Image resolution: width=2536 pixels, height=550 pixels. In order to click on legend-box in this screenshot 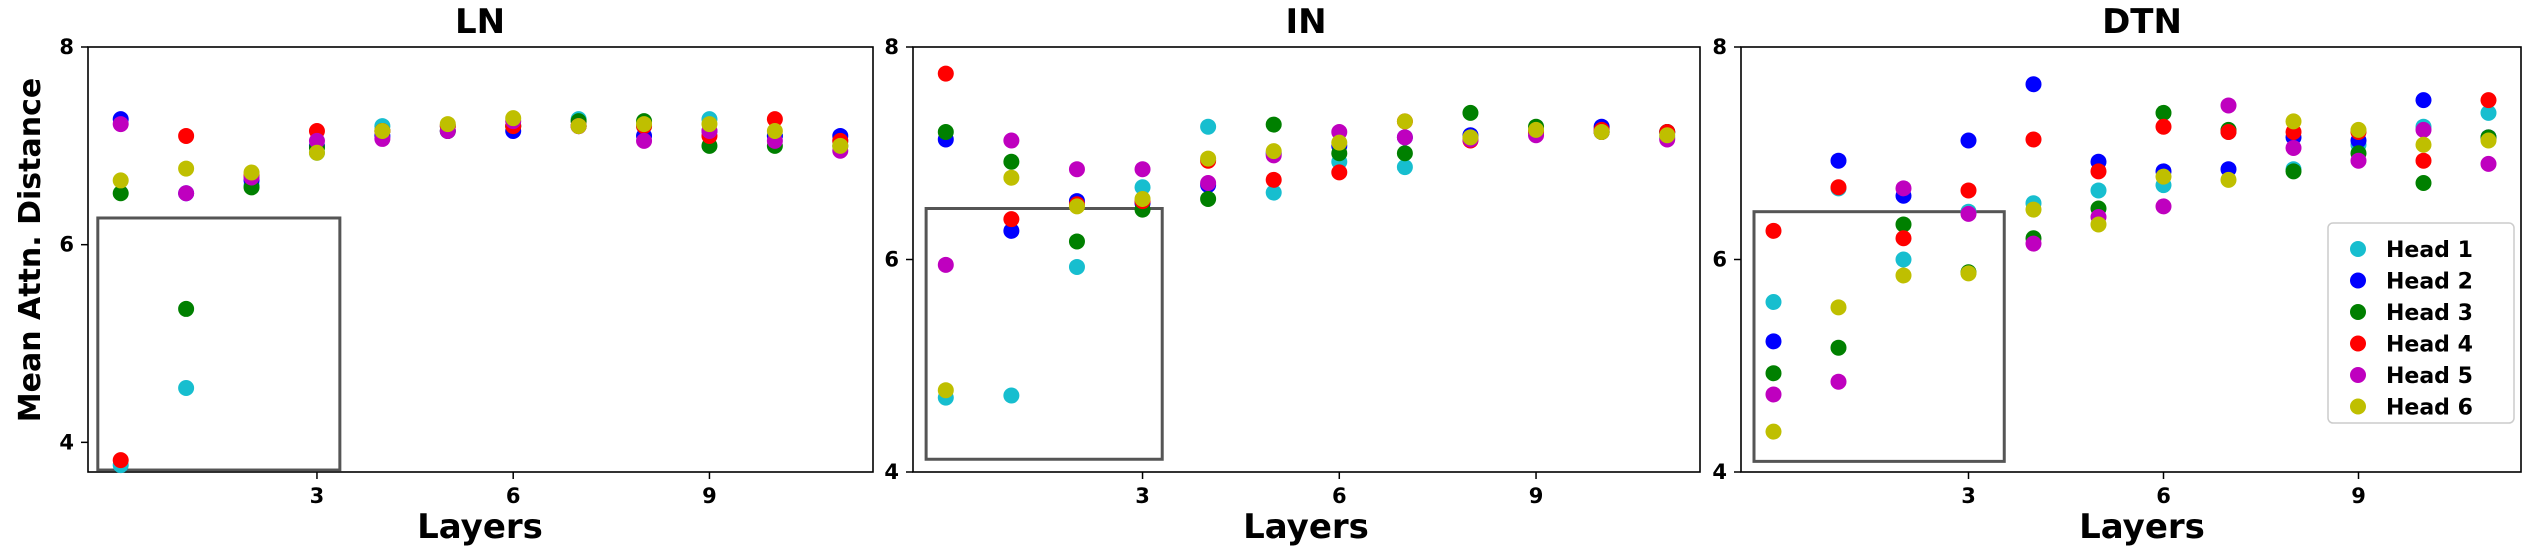, I will do `click(2421, 323)`.